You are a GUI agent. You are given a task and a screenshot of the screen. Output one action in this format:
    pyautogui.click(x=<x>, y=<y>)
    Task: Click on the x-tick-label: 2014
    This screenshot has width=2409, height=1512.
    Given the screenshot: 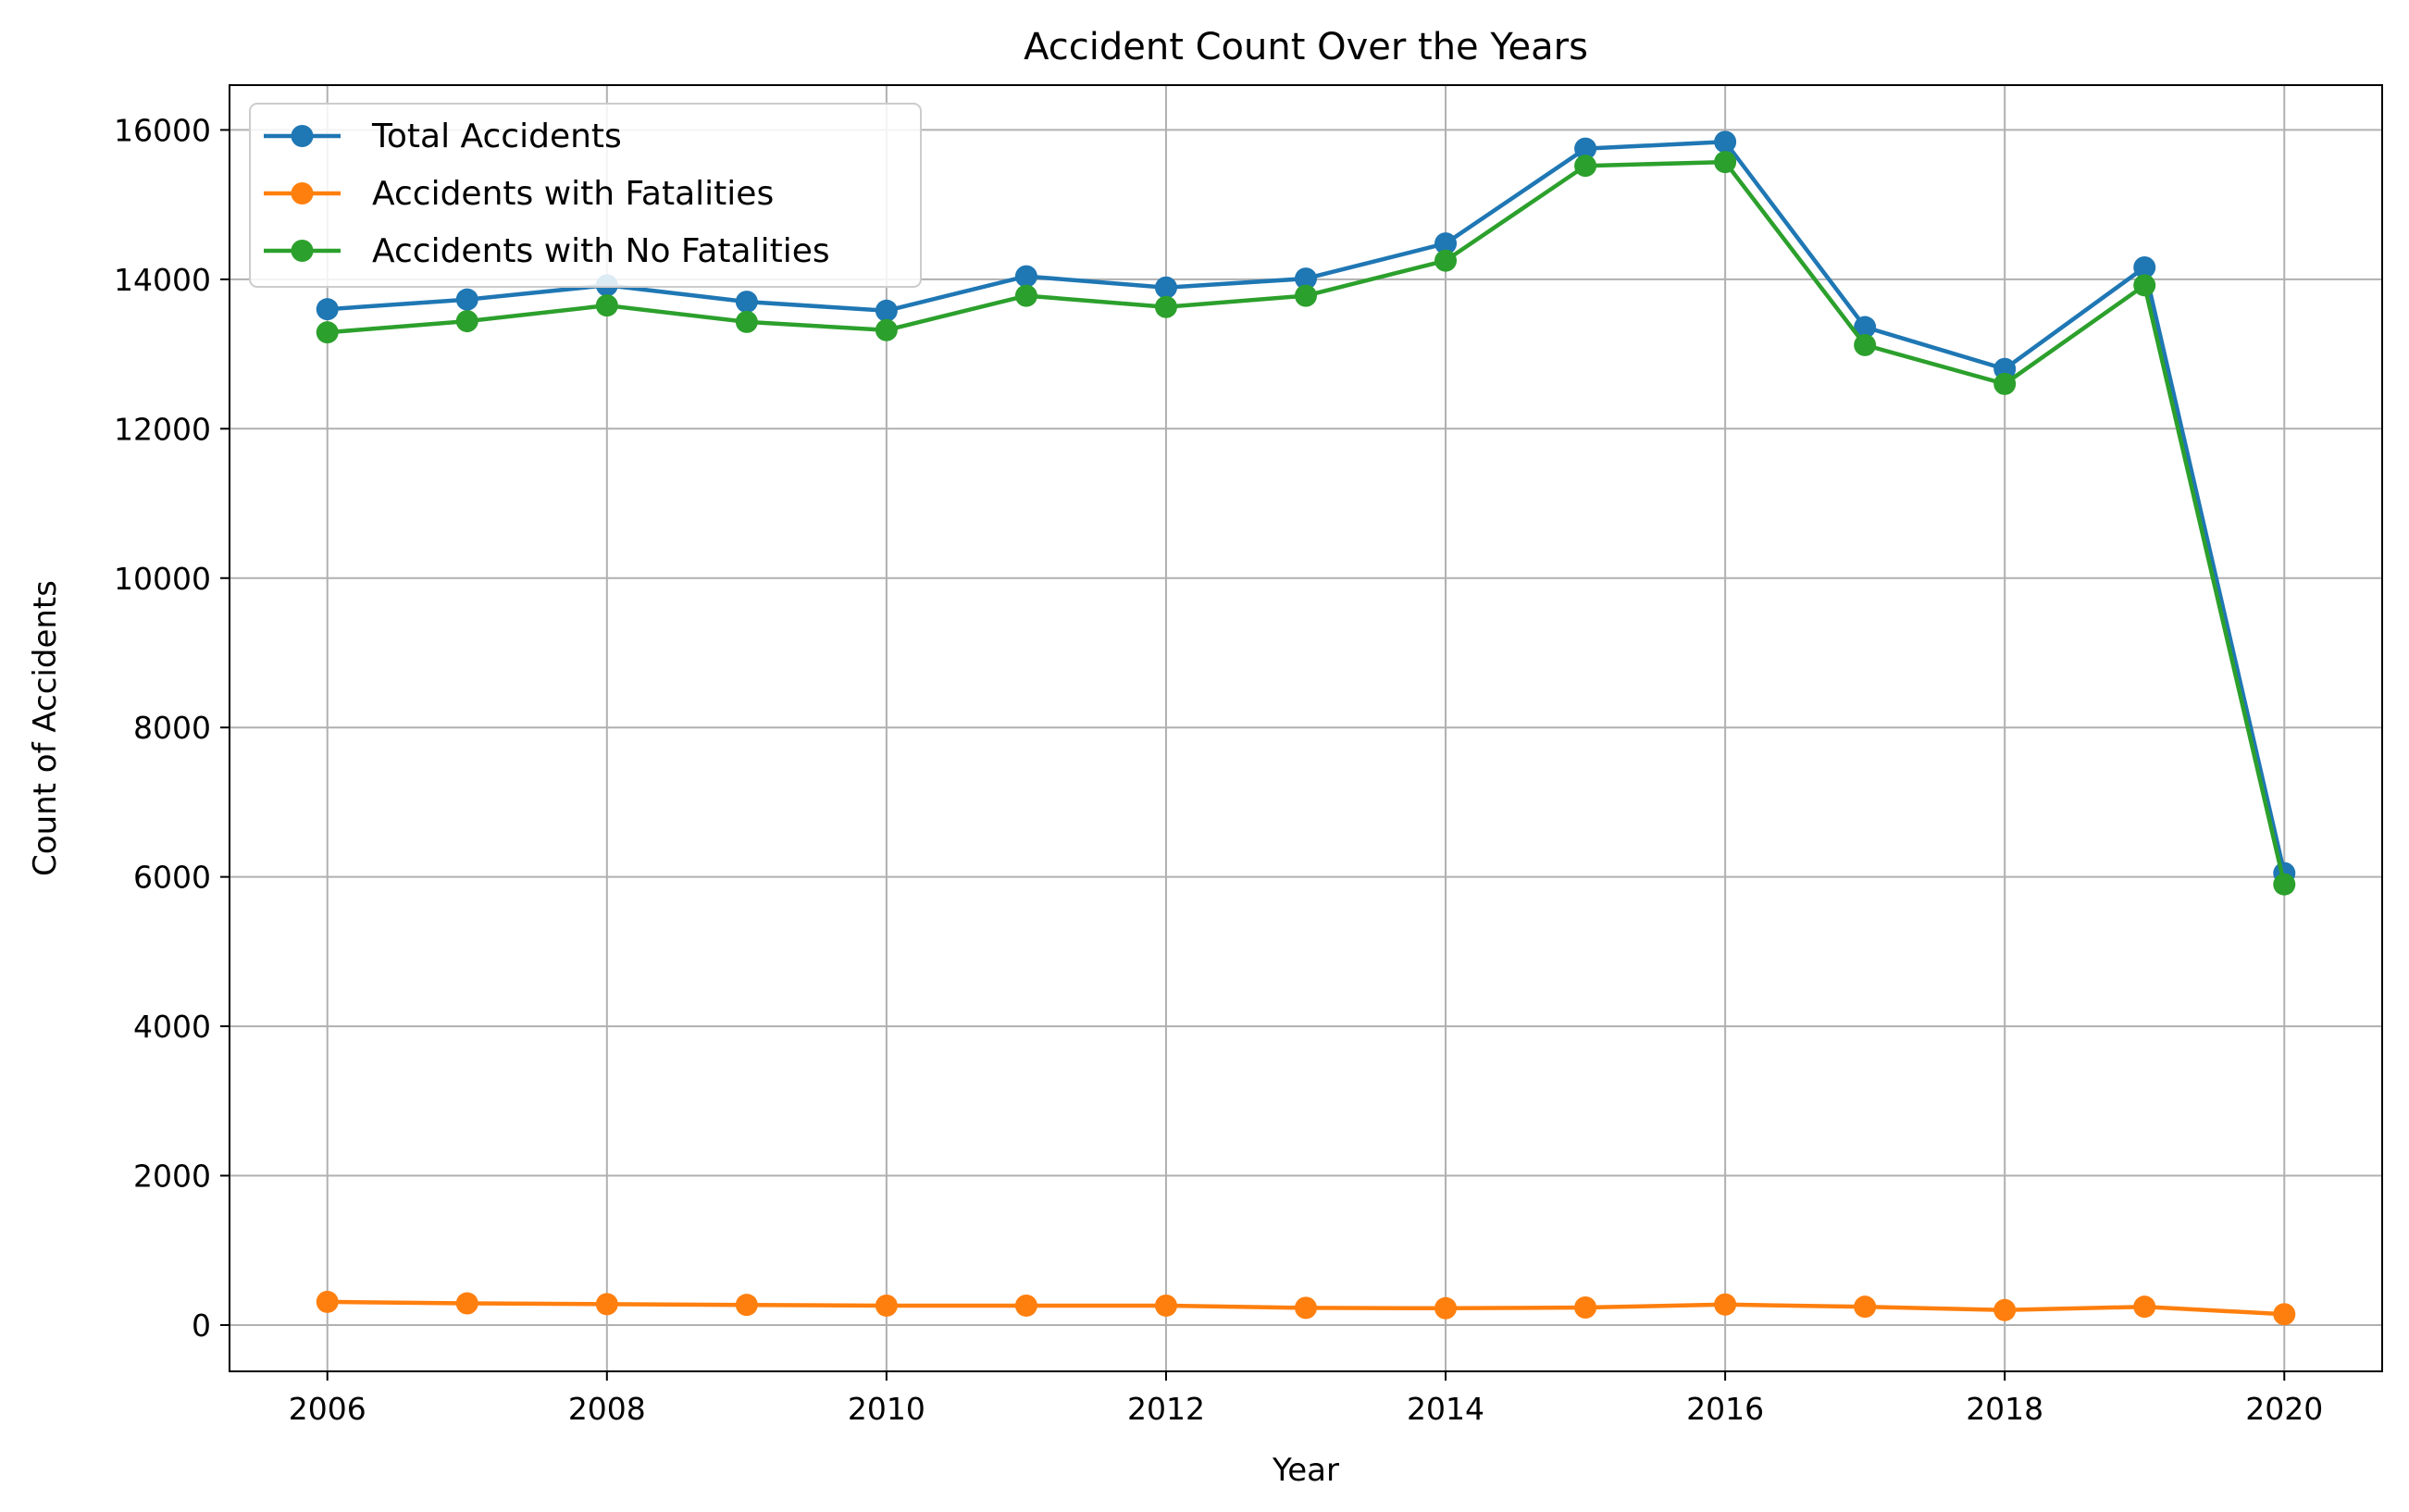 What is the action you would take?
    pyautogui.click(x=1445, y=1409)
    